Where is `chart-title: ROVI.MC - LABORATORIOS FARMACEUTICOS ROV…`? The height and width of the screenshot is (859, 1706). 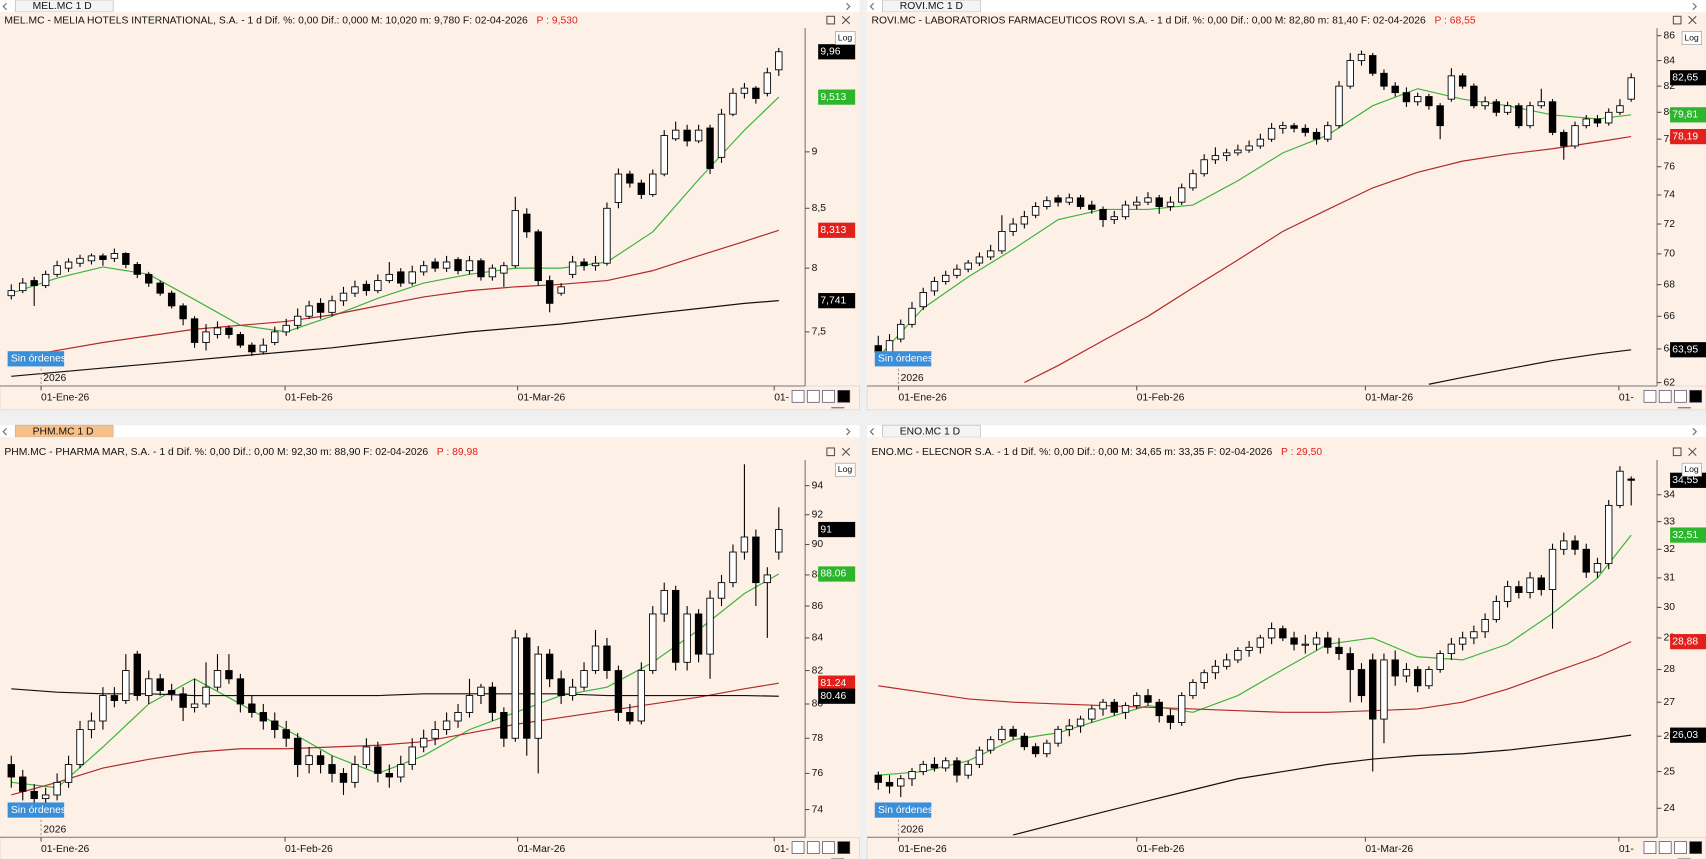
chart-title: ROVI.MC - LABORATORIOS FARMACEUTICOS ROV… is located at coordinates (1148, 20).